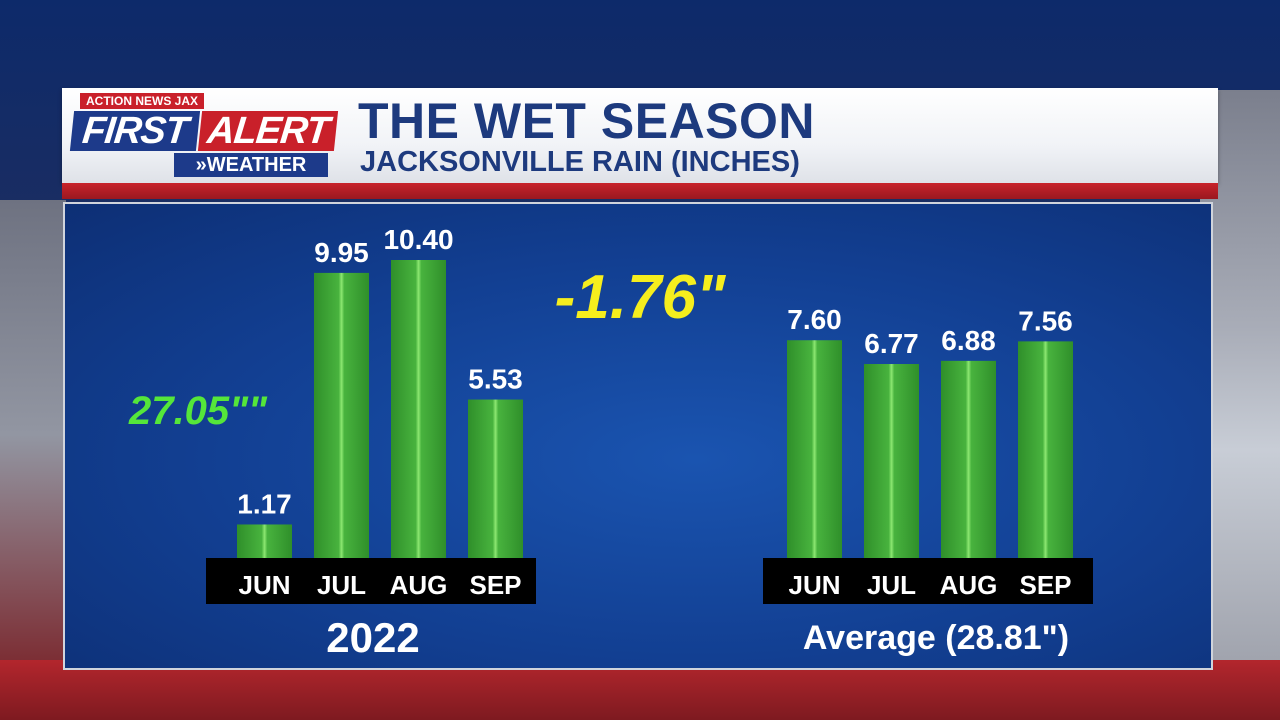 The height and width of the screenshot is (720, 1280). Describe the element at coordinates (891, 343) in the screenshot. I see `value-label: 6.77` at that location.